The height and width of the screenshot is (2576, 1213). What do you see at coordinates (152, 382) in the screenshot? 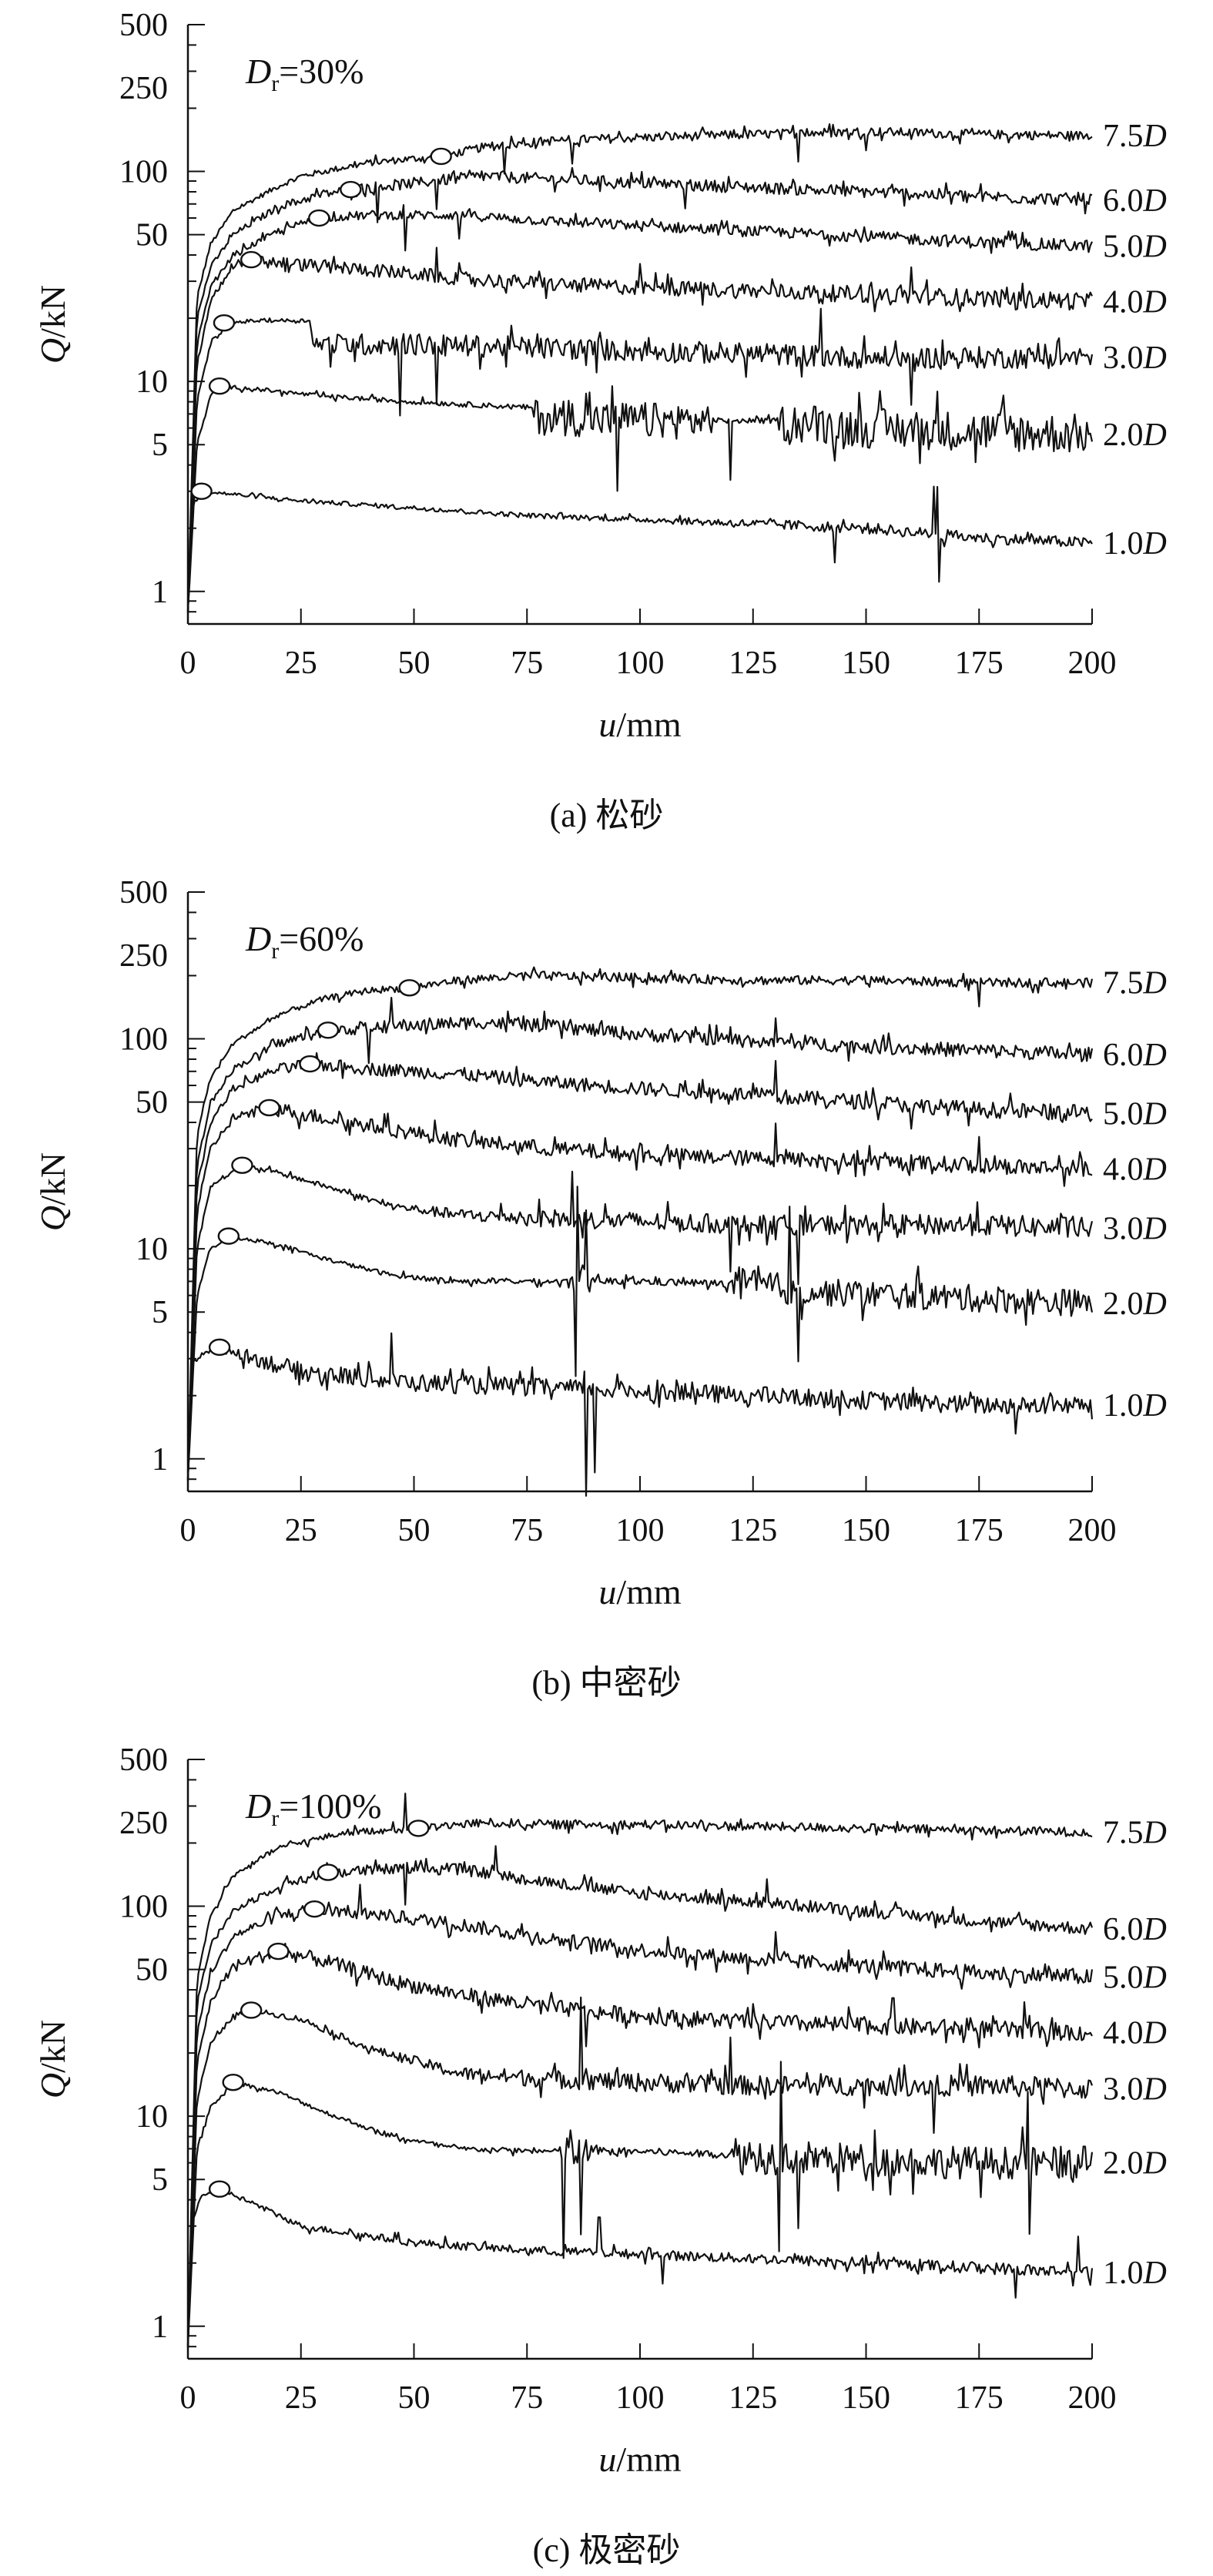
I see `y-tick-label: 10` at bounding box center [152, 382].